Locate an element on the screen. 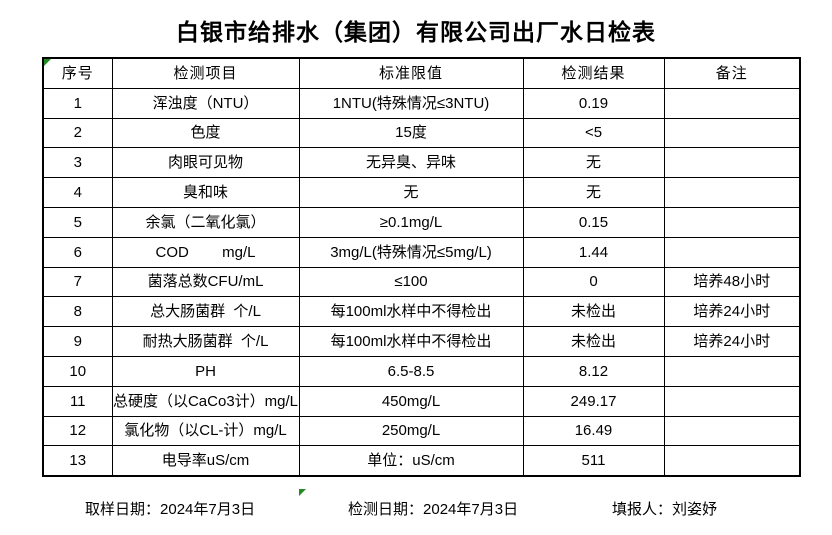 The width and height of the screenshot is (832, 535). sampling-date: 取样日期：2024年7月3日 is located at coordinates (170, 508).